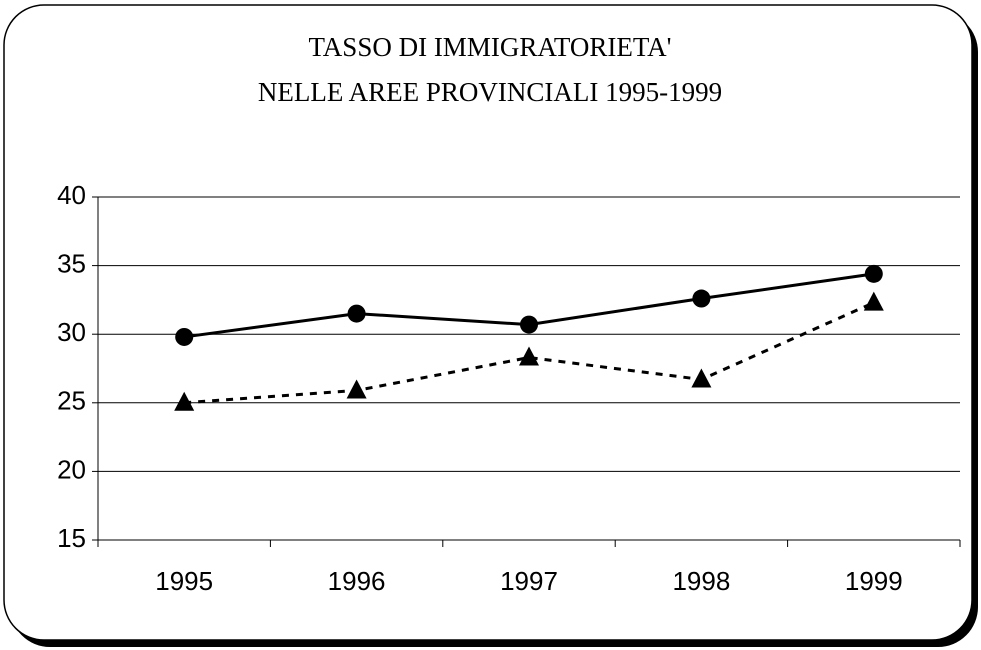 Image resolution: width=981 pixels, height=650 pixels. What do you see at coordinates (71, 195) in the screenshot?
I see `y-tick-label: 40` at bounding box center [71, 195].